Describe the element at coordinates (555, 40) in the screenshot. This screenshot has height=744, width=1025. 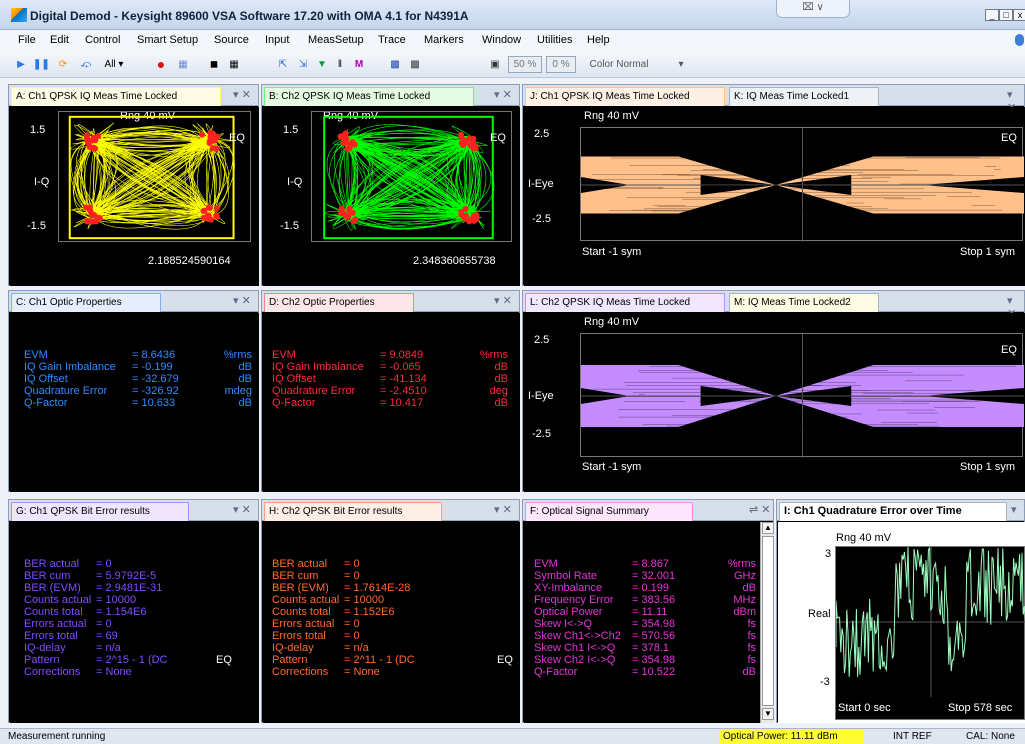
I see `menu-utilities: Utilities` at that location.